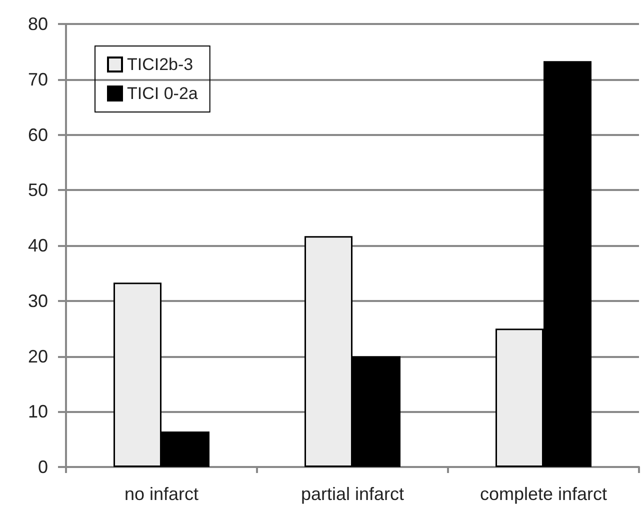 The width and height of the screenshot is (641, 516). I want to click on y-tick-label: 80, so click(38, 24).